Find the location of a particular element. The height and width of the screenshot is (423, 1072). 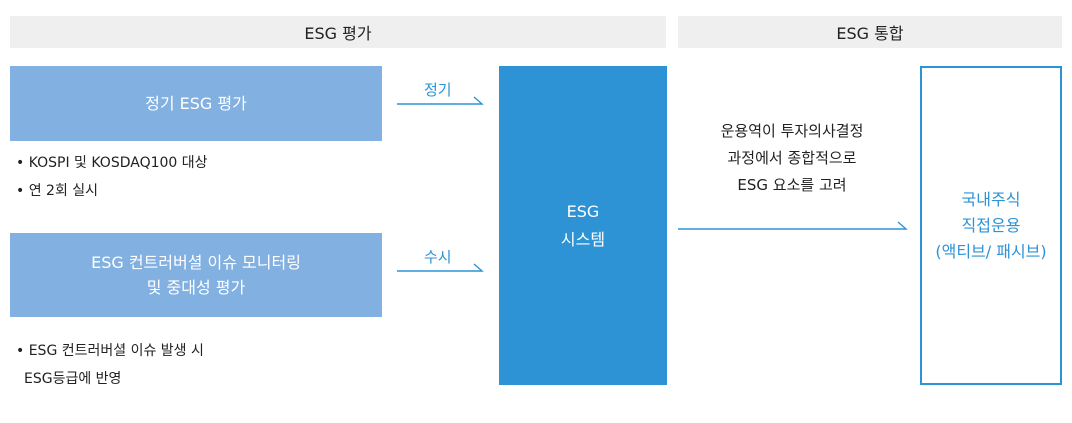

esg-evaluation-header: ESG 평가 is located at coordinates (338, 32).